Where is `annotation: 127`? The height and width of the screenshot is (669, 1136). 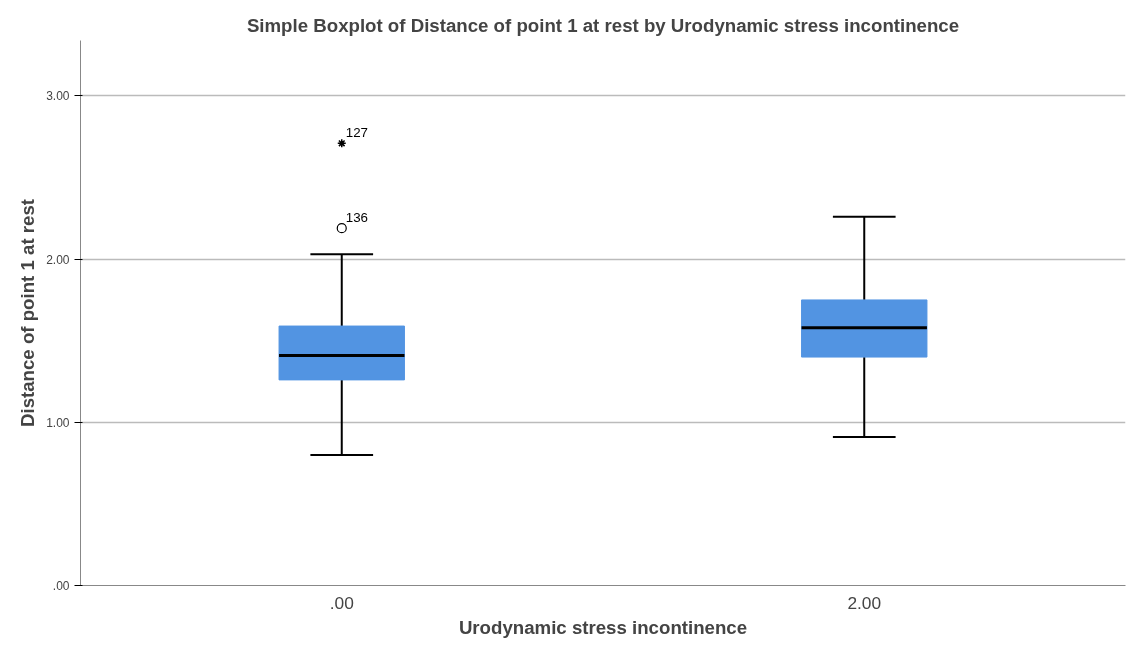
annotation: 127 is located at coordinates (356, 133).